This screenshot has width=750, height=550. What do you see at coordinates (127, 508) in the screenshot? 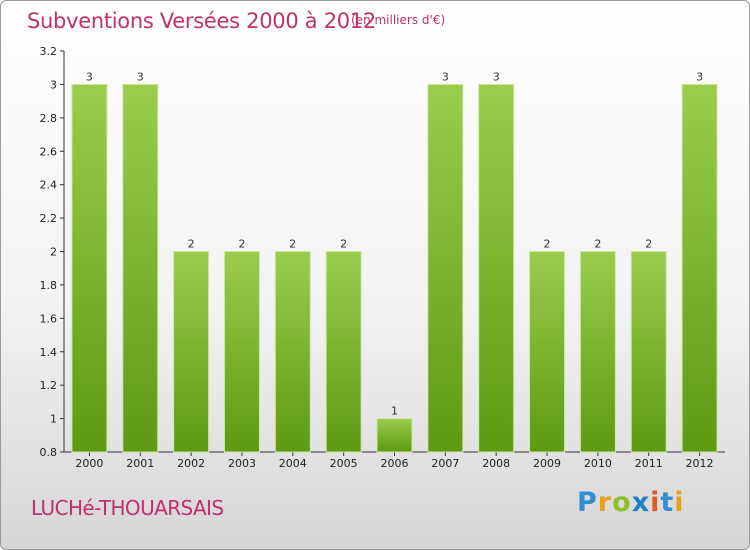
I see `place-name: LUCHé-THOUARSAIS` at bounding box center [127, 508].